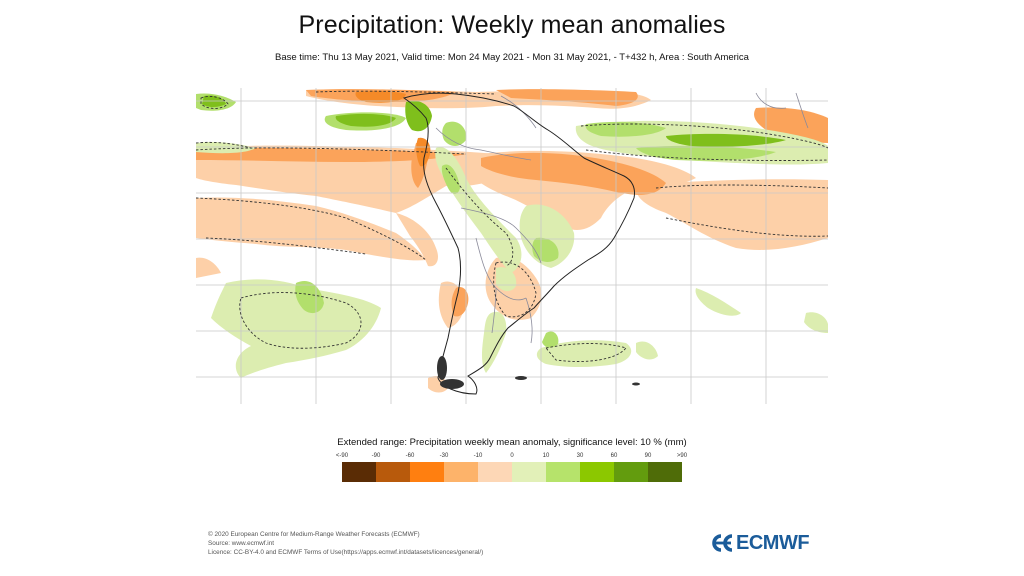 Image resolution: width=1024 pixels, height=576 pixels. I want to click on legend-tick-labels: <-90 -90 -60 -30 -10 0 10 30 60 90 >90, so click(511, 457).